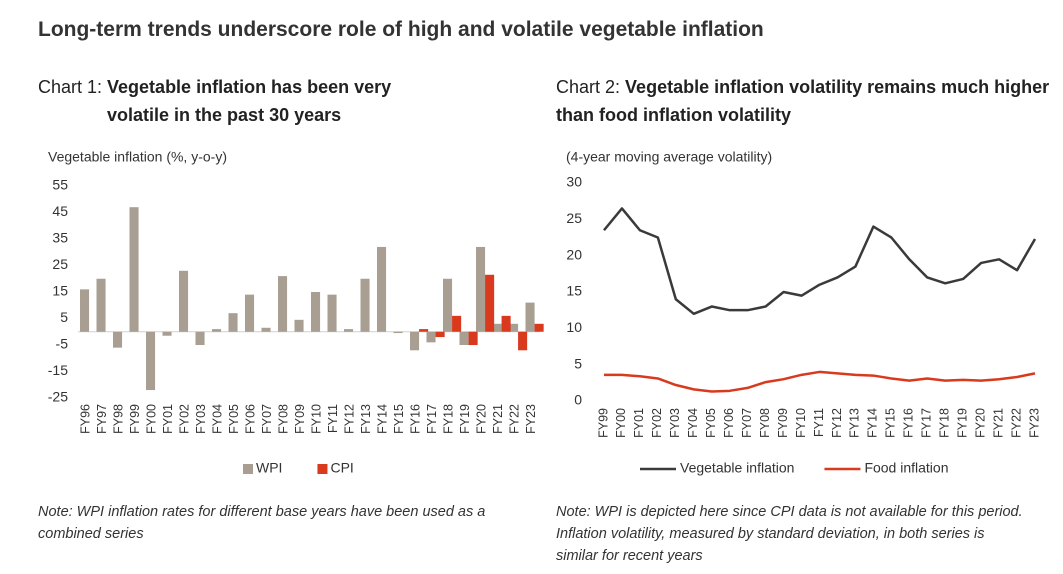  Describe the element at coordinates (70, 87) in the screenshot. I see `chart-label: Chart 1:` at that location.